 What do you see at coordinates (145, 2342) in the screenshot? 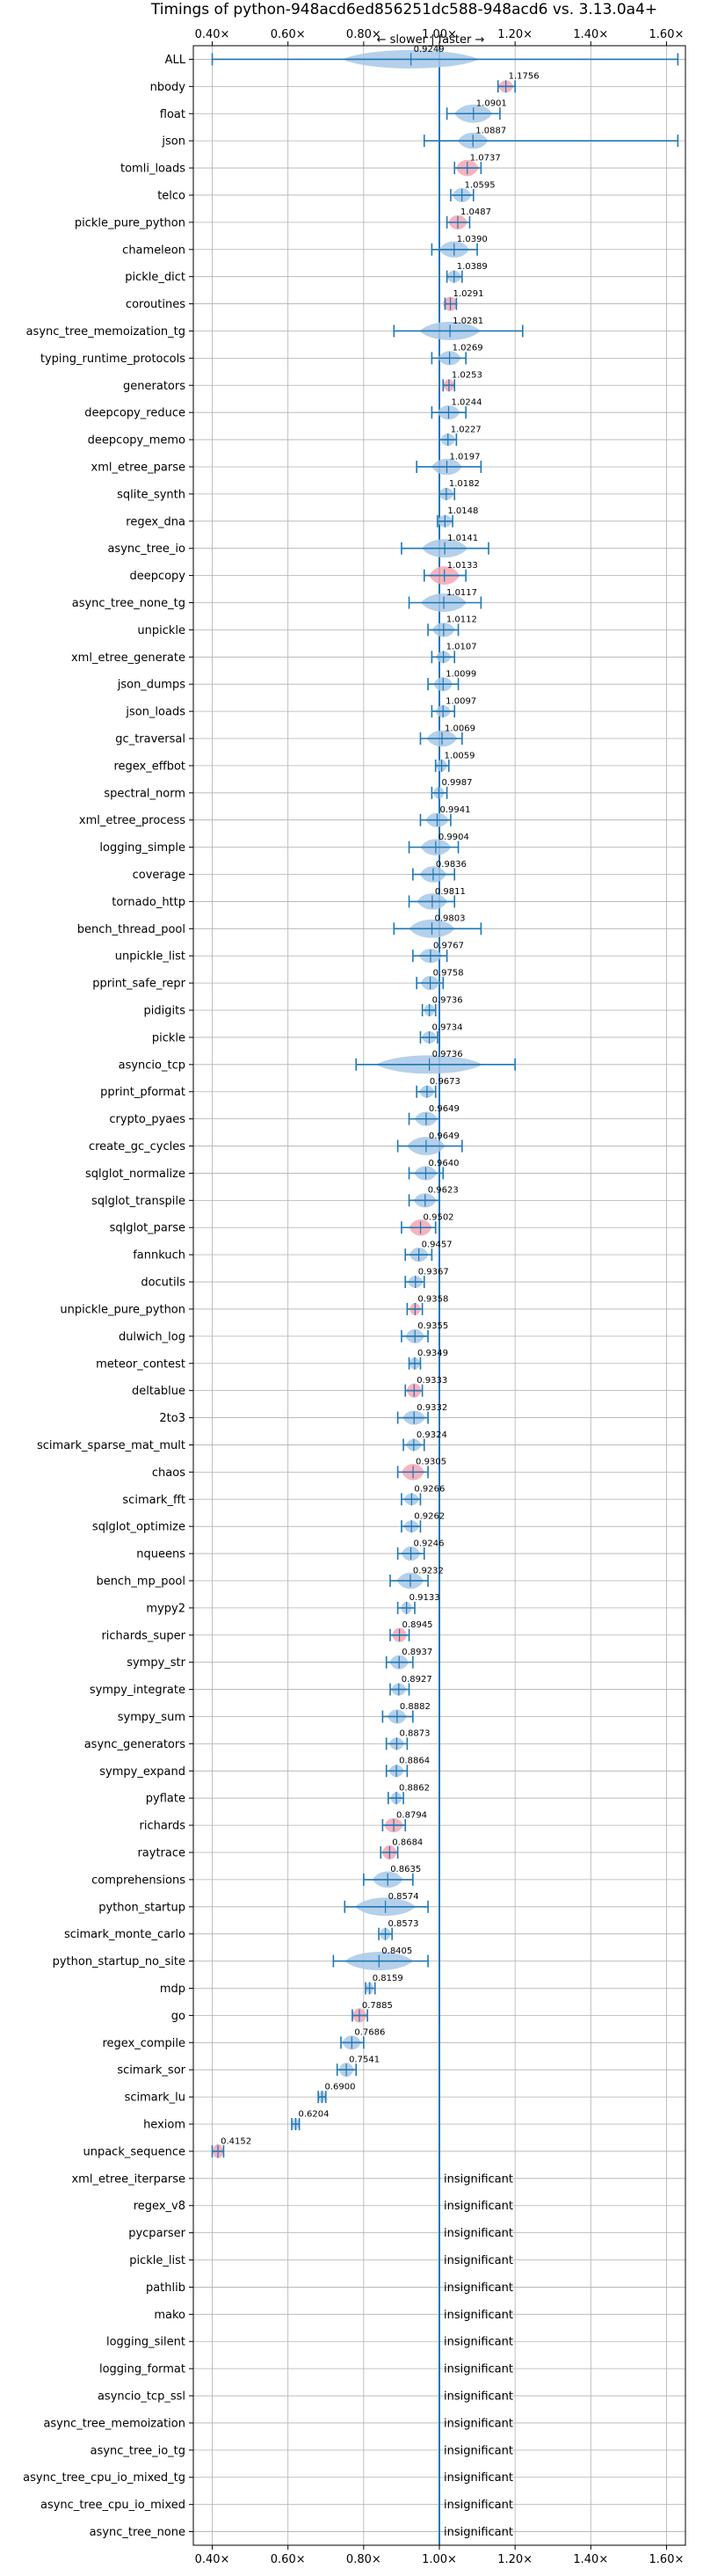
I see `benchmark-label: logging_silent` at bounding box center [145, 2342].